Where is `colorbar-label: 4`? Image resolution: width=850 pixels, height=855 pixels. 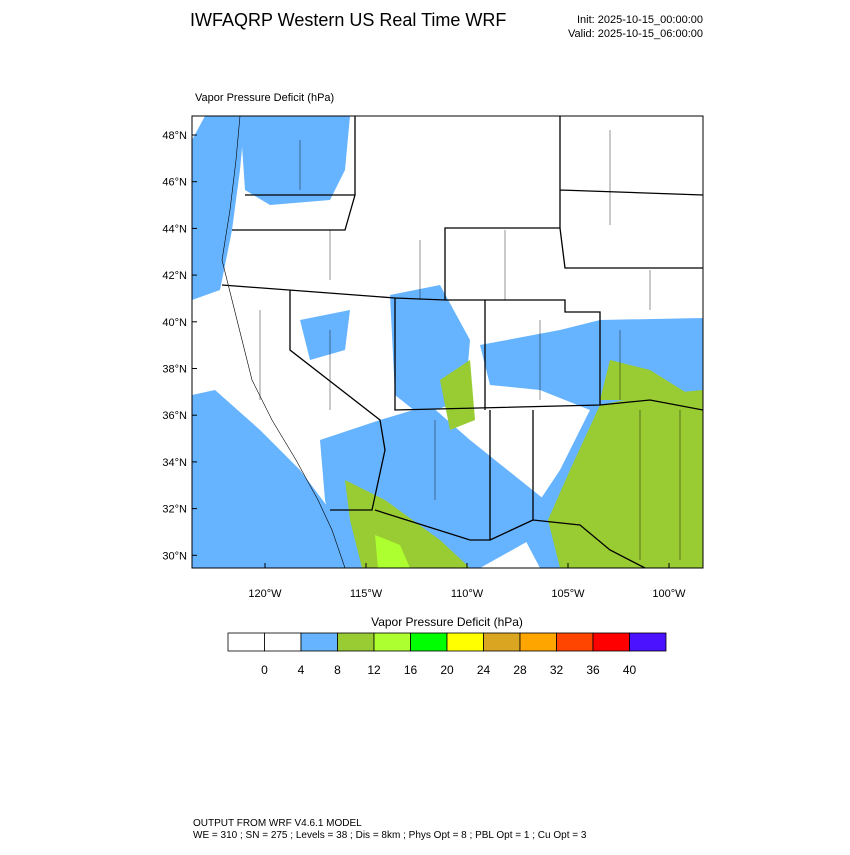 colorbar-label: 4 is located at coordinates (301, 670).